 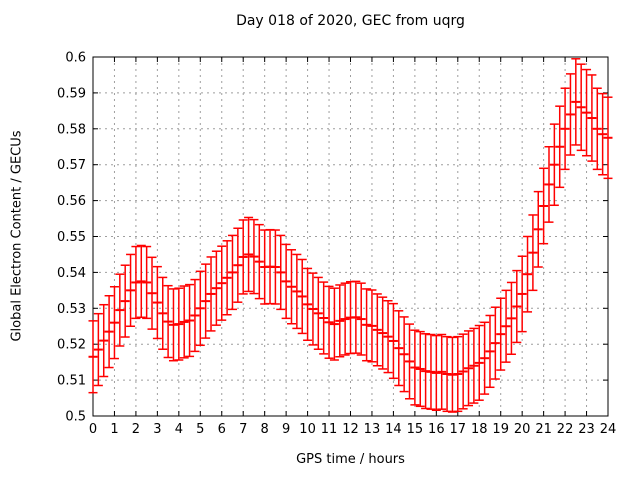 What do you see at coordinates (522, 429) in the screenshot?
I see `x-tick-label: 20` at bounding box center [522, 429].